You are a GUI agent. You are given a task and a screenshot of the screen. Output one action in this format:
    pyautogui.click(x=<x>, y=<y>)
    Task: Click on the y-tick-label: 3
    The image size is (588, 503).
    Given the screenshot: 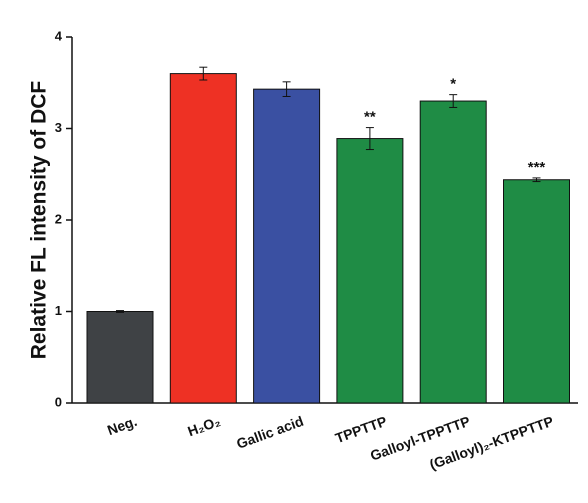 What is the action you would take?
    pyautogui.click(x=58, y=127)
    